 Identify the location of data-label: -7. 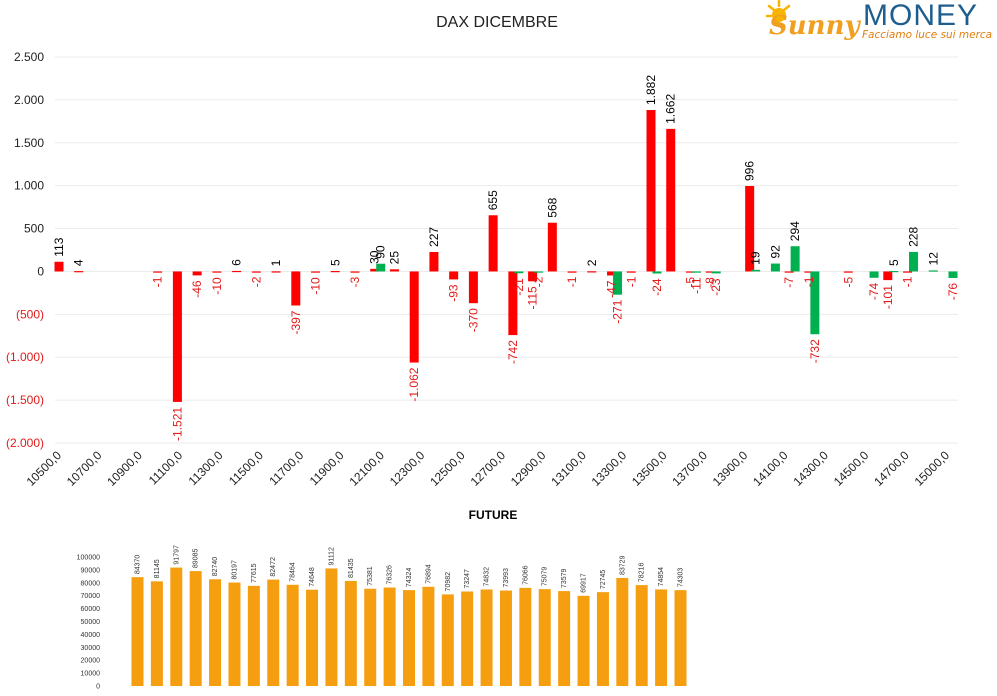
(789, 282).